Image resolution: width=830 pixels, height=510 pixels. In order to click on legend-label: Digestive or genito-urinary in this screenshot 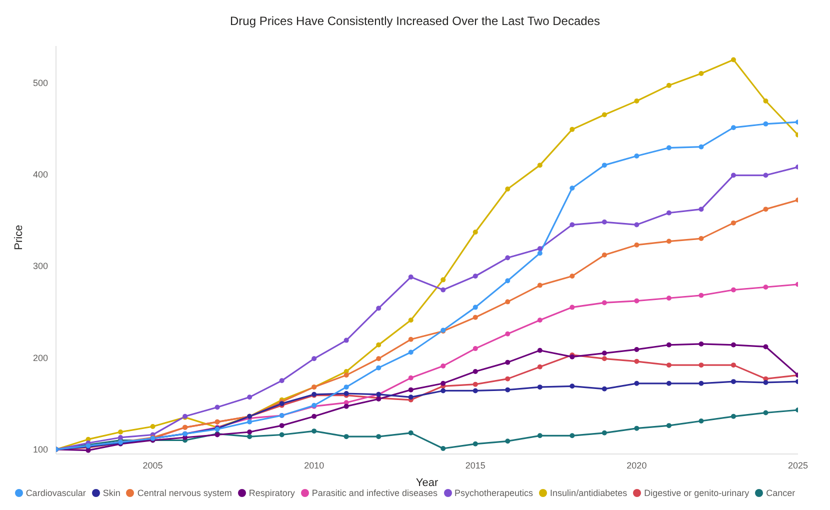, I will do `click(696, 493)`.